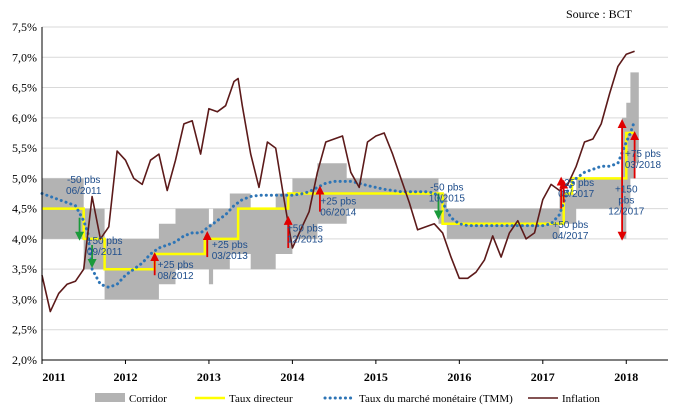 The width and height of the screenshot is (700, 414). What do you see at coordinates (436, 399) in the screenshot?
I see `legend-label: Taux du marché monétaire (TMM)` at bounding box center [436, 399].